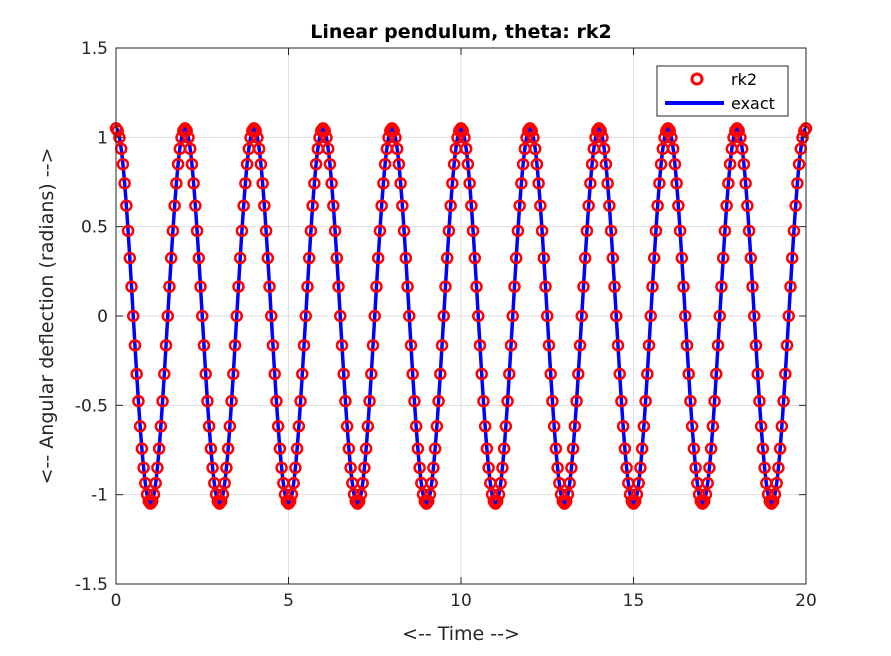 The height and width of the screenshot is (656, 891). Describe the element at coordinates (102, 317) in the screenshot. I see `y-tick-label: 0` at that location.